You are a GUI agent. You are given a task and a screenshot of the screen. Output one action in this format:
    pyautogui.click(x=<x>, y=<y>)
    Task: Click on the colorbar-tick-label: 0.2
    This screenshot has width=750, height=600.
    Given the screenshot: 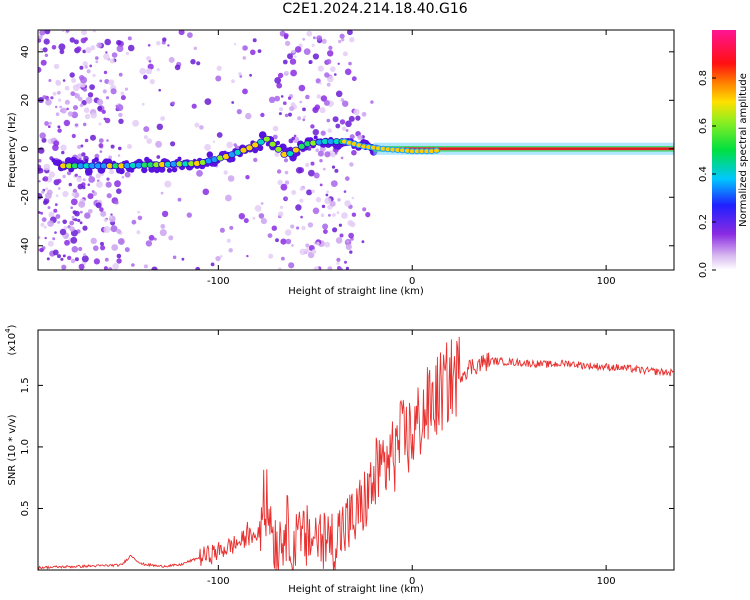 What is the action you would take?
    pyautogui.click(x=703, y=222)
    